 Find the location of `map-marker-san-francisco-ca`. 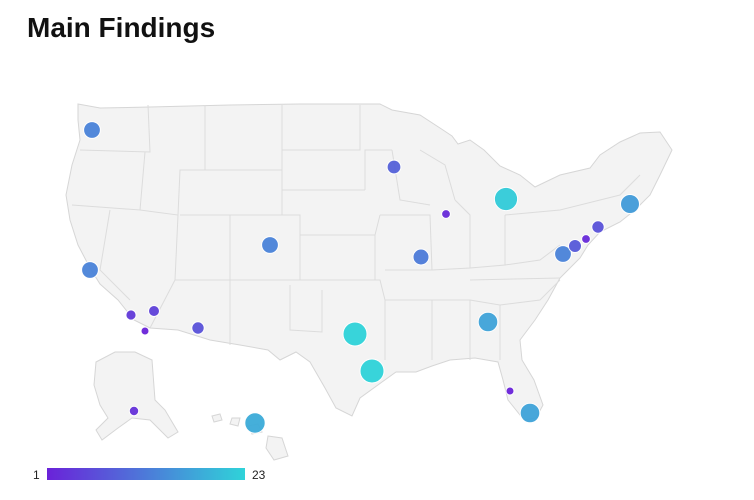

map-marker-san-francisco-ca is located at coordinates (90, 270).